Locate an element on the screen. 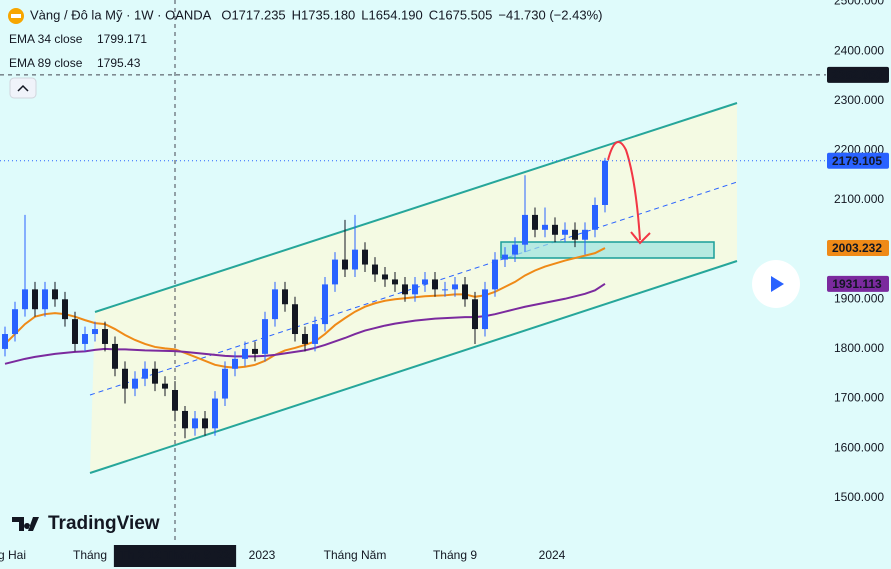  x-tick-label: Tháng 9 is located at coordinates (455, 555).